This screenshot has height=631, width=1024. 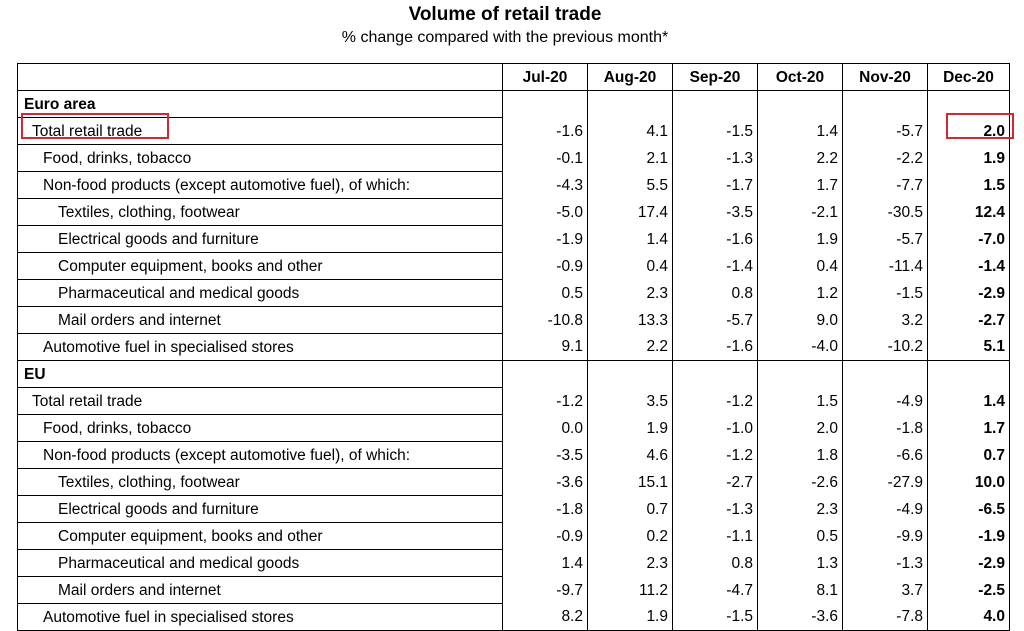 I want to click on value-cell: 0.8, so click(x=715, y=293).